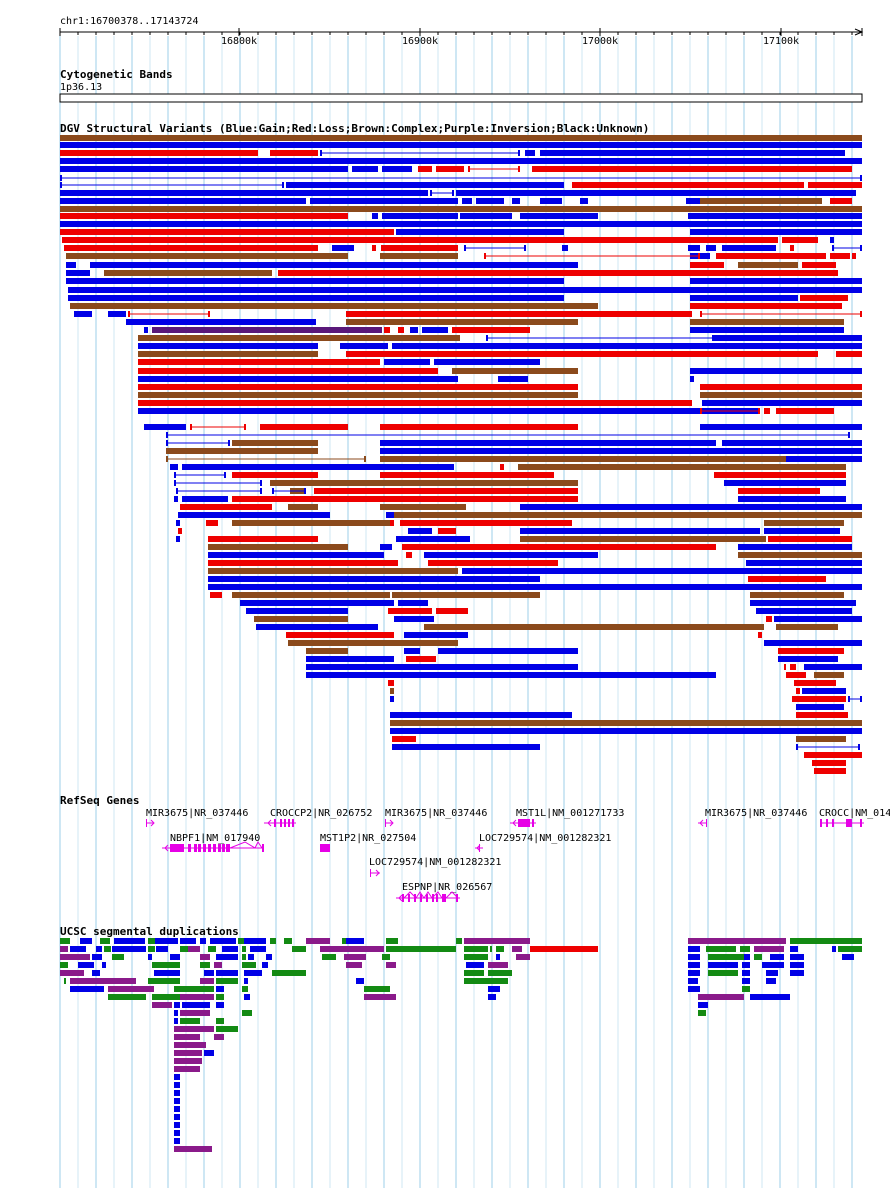 This screenshot has width=890, height=1188. I want to click on gene-label-crocc: CROCC|NM_014, so click(854, 813).